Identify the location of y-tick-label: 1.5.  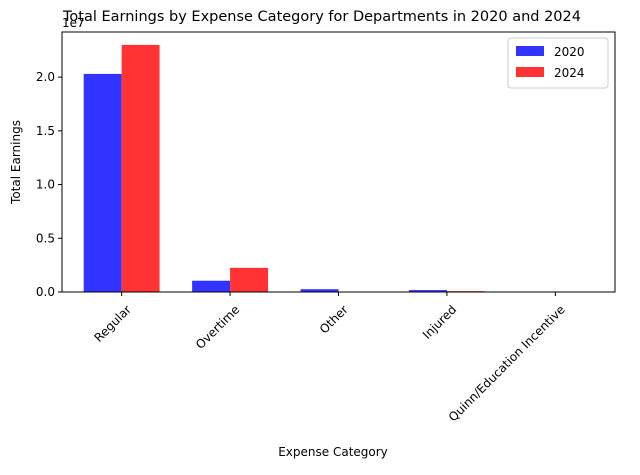
(45, 131).